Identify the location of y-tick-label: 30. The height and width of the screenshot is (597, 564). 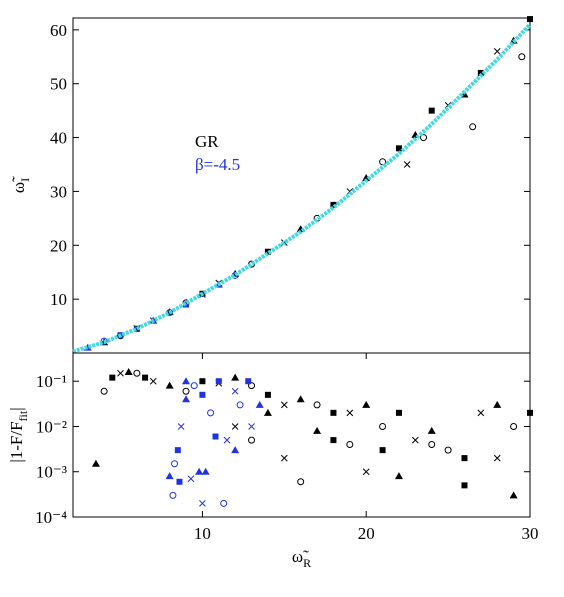
(58, 191).